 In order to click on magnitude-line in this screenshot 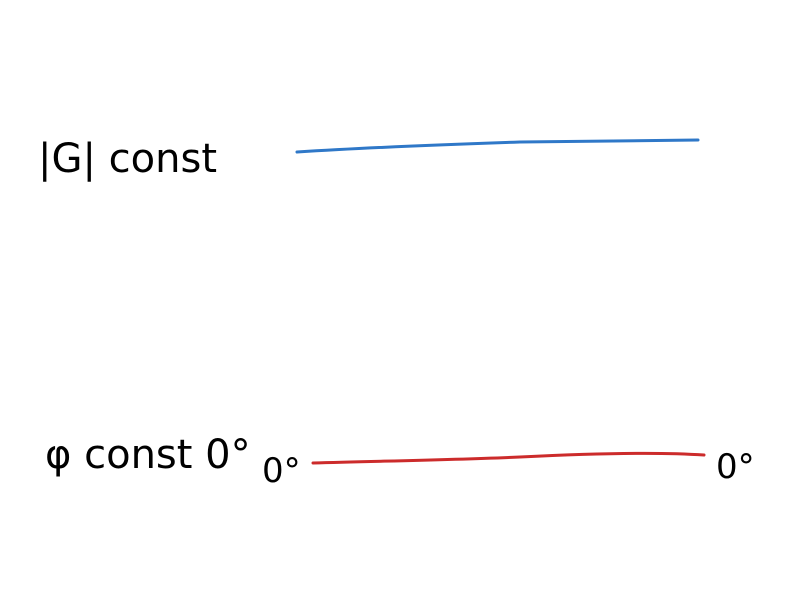, I will do `click(497, 146)`.